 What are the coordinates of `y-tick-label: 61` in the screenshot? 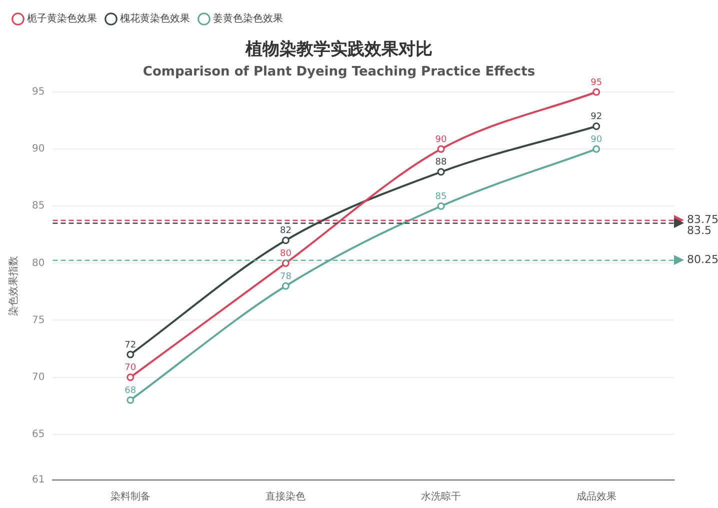 It's located at (38, 480).